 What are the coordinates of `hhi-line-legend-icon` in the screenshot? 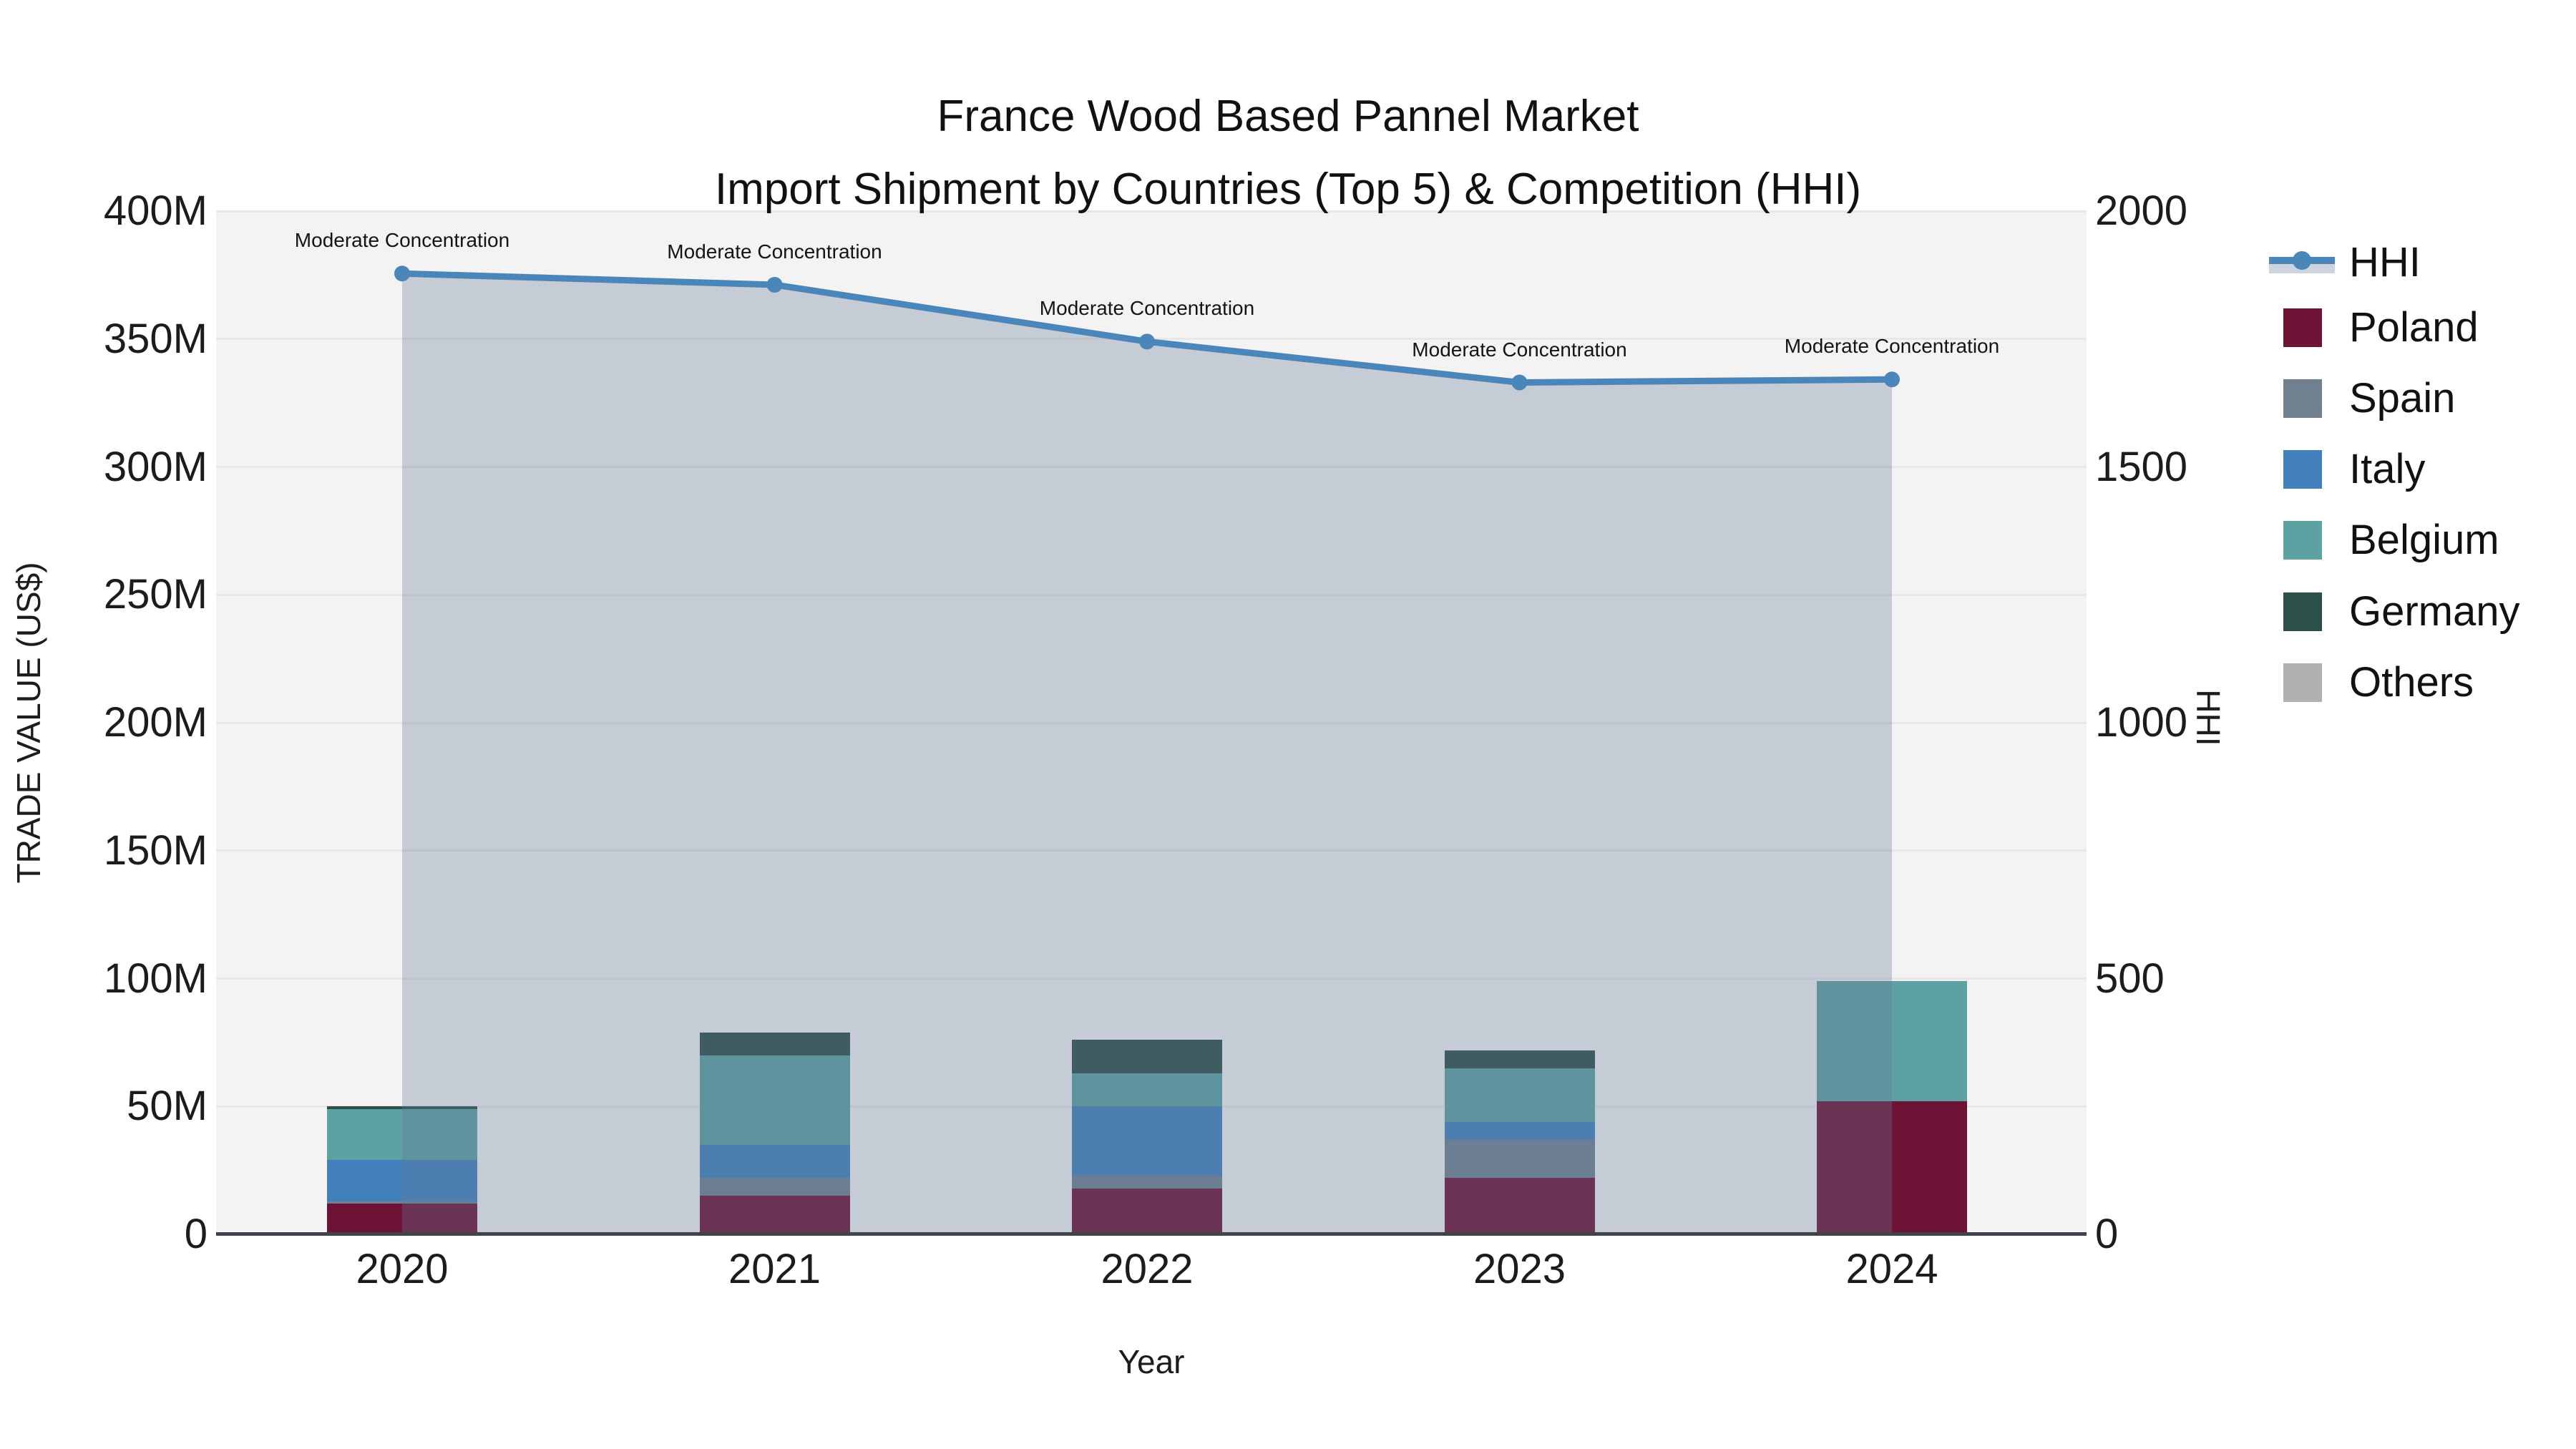 It's located at (2302, 263).